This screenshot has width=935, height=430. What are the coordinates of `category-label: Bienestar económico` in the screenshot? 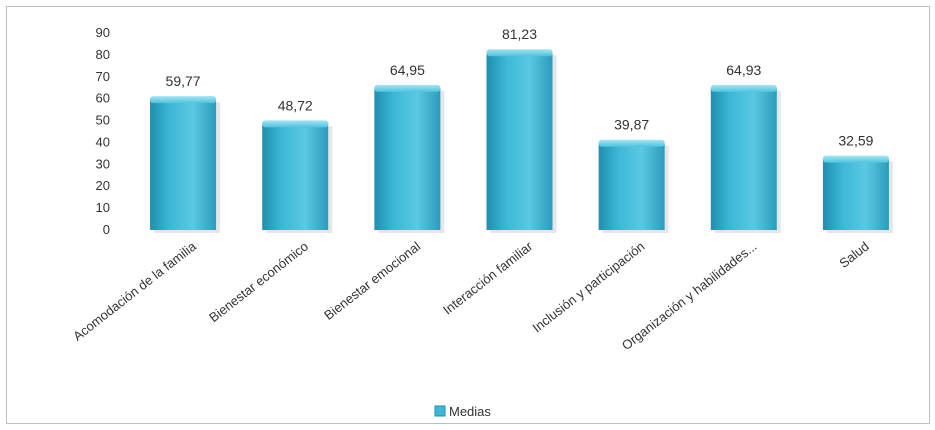 It's located at (258, 282).